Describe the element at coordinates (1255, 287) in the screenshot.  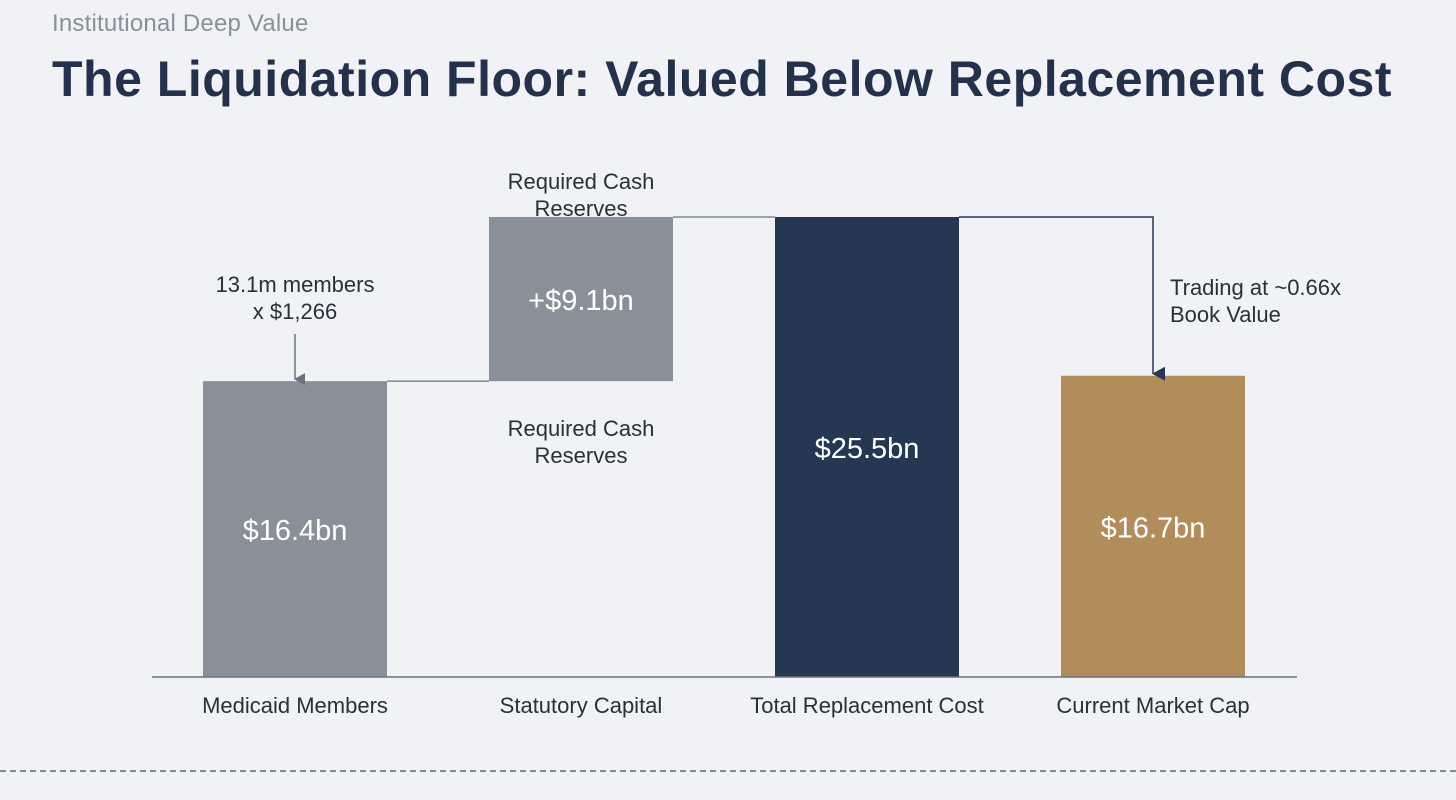
I see `annotation-trading: Trading at ~0.66x` at that location.